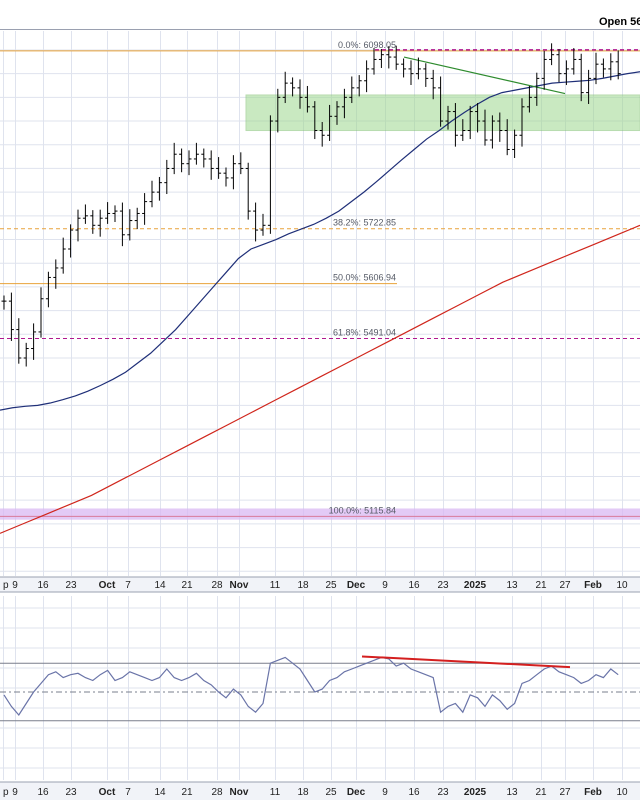 The width and height of the screenshot is (640, 805). I want to click on indicator-axis-background, so click(320, 791).